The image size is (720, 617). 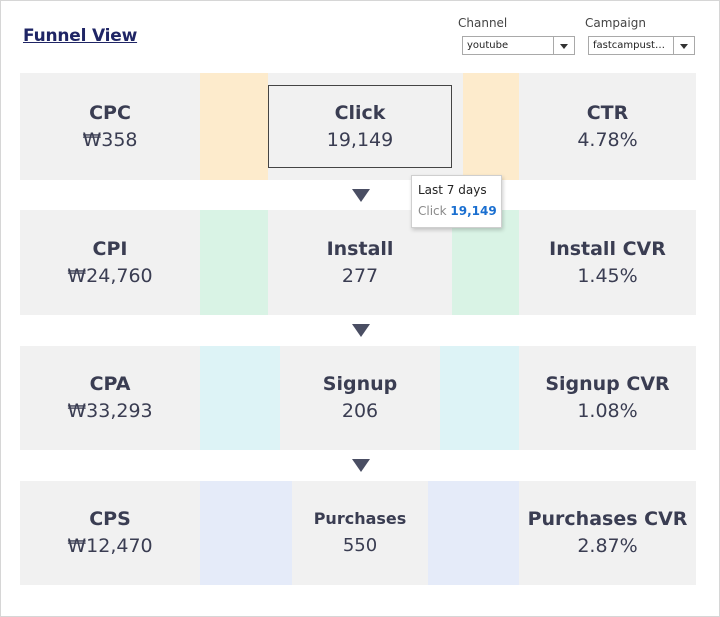 I want to click on stage-metric-value: 277, so click(x=360, y=275).